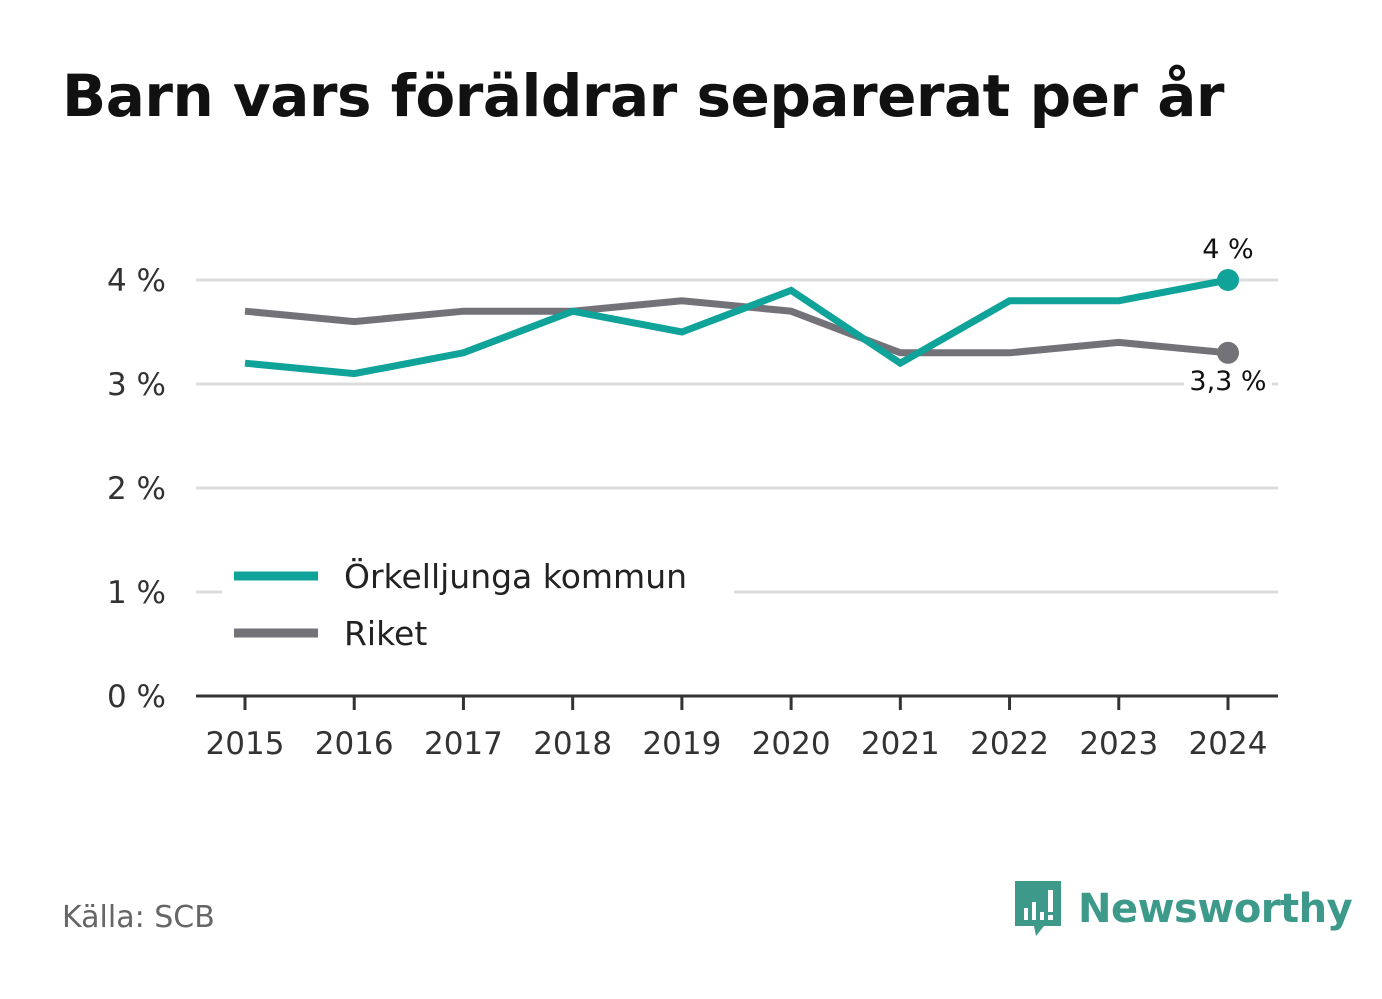  Describe the element at coordinates (1228, 744) in the screenshot. I see `x-tick-label: 2024` at that location.